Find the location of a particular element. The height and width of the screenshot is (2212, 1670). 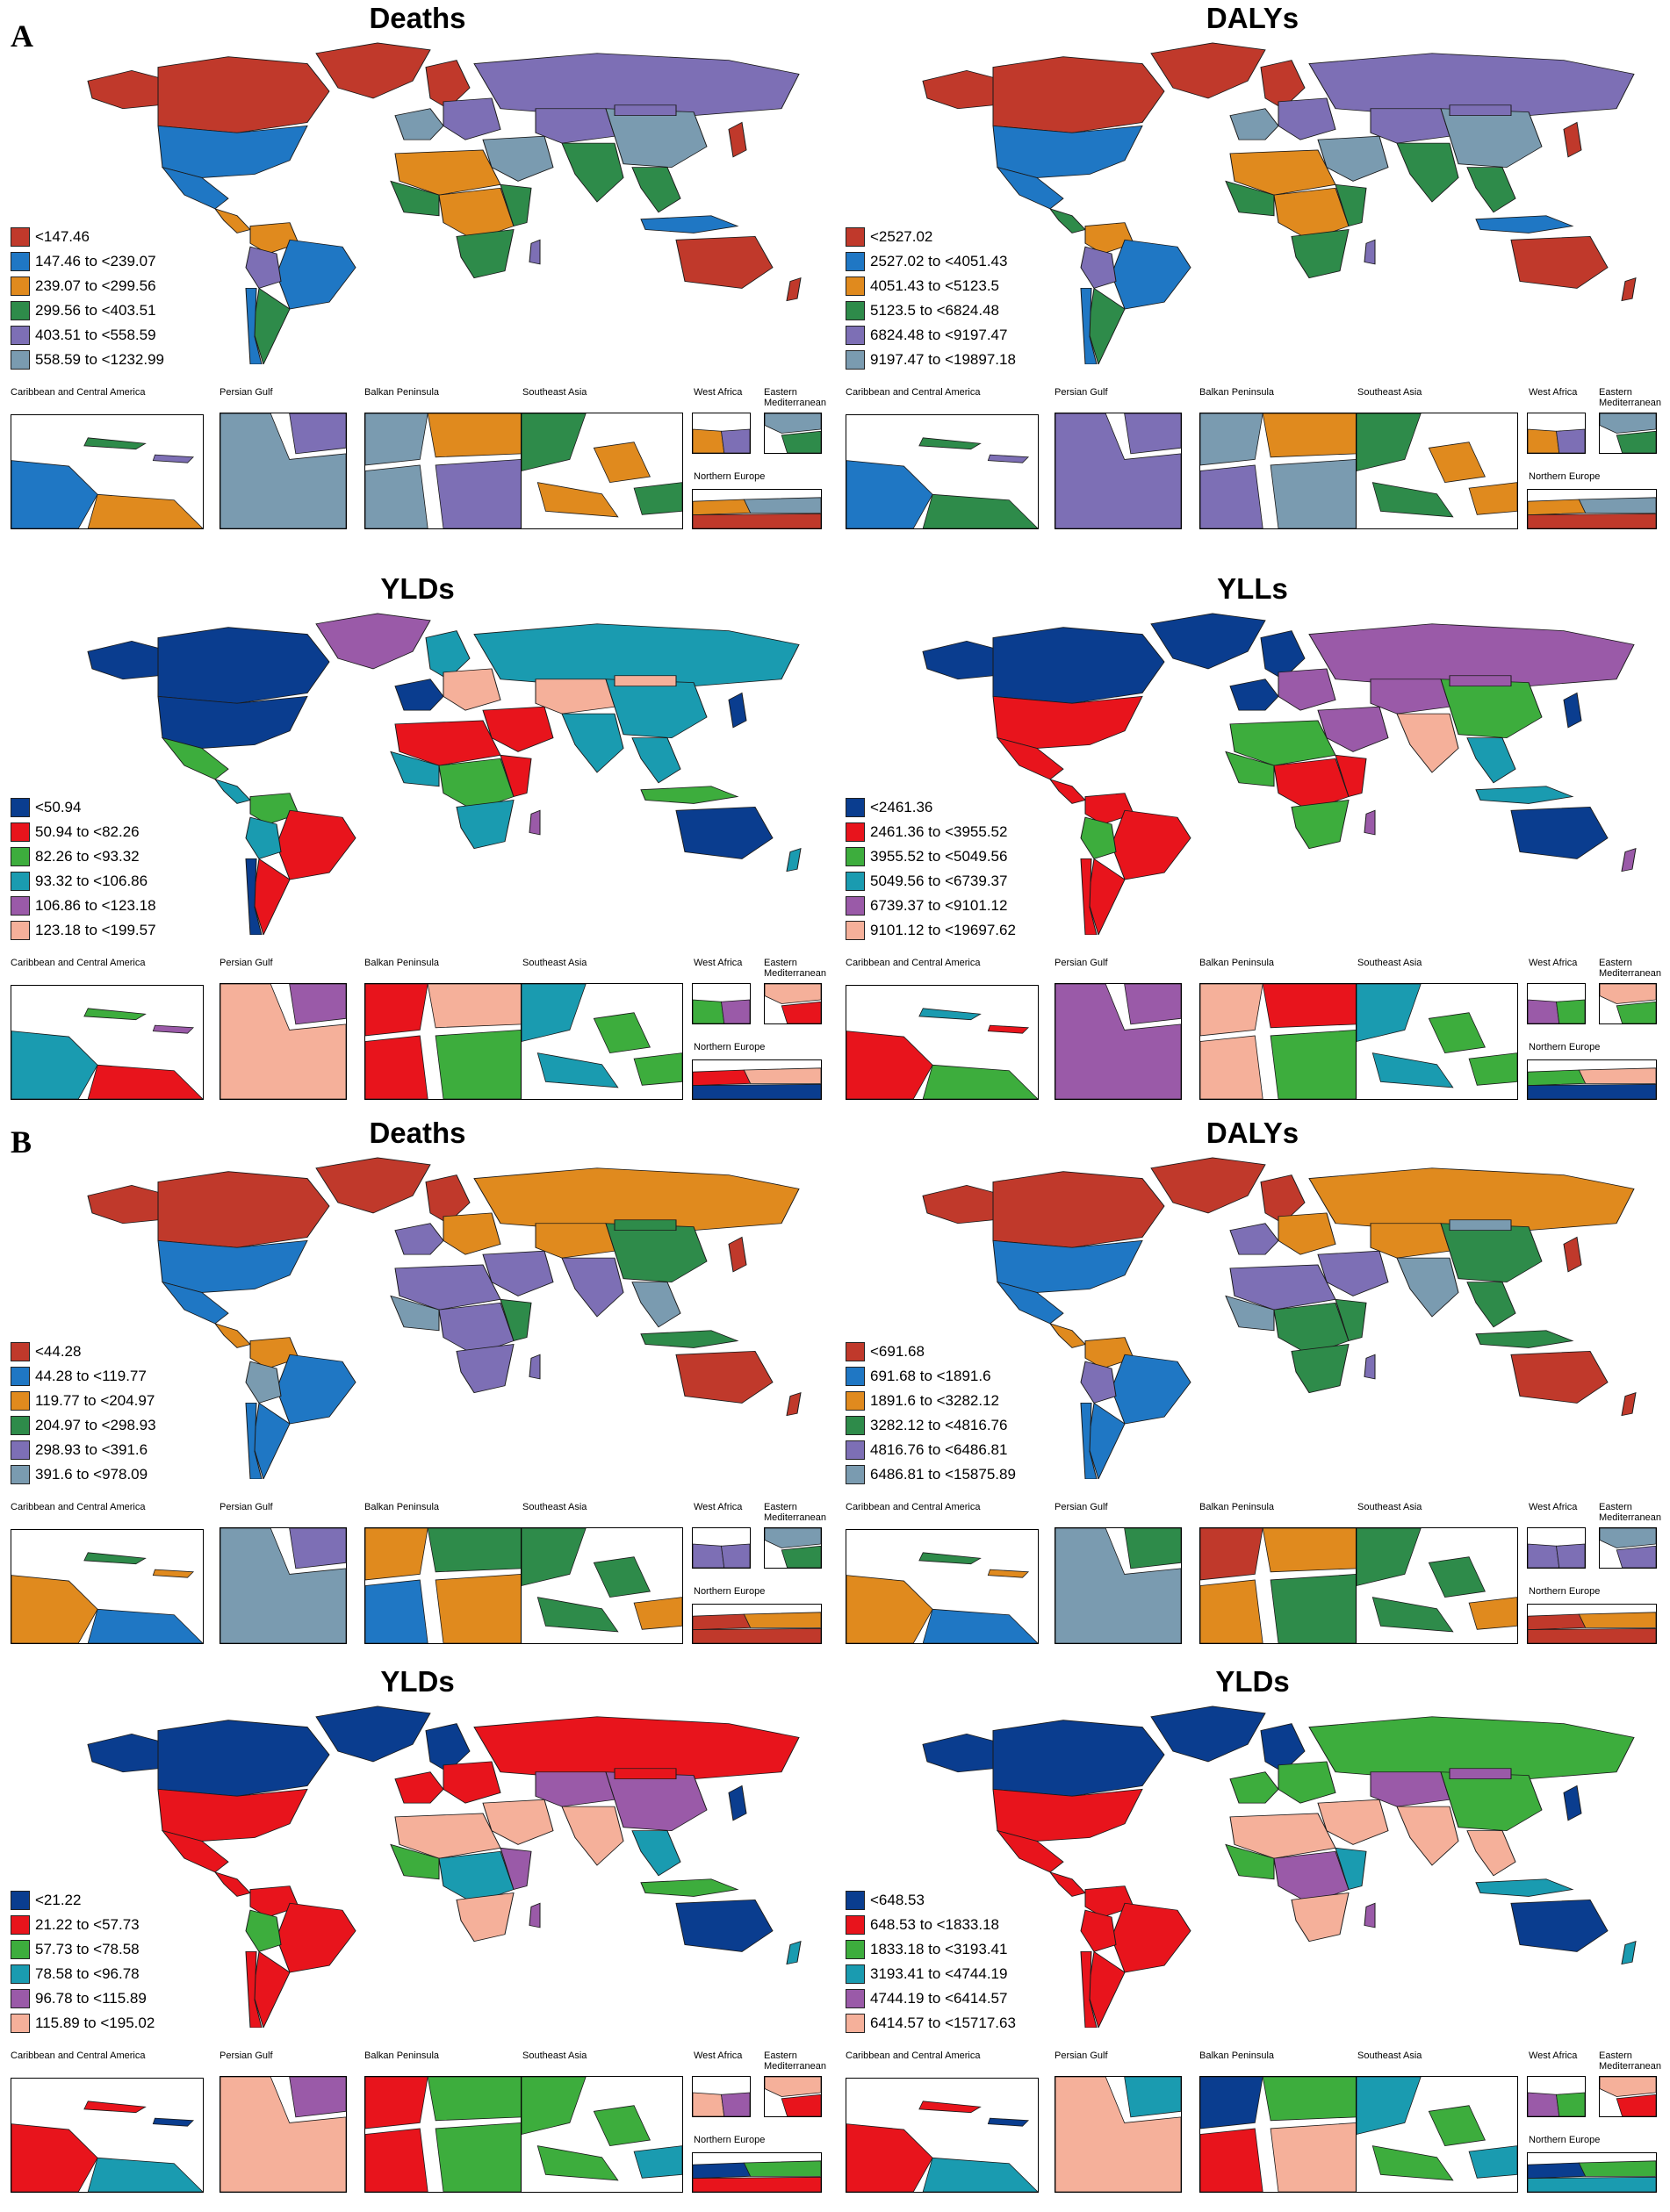

legend-label: 96.78 to <115.89 is located at coordinates (91, 1998).